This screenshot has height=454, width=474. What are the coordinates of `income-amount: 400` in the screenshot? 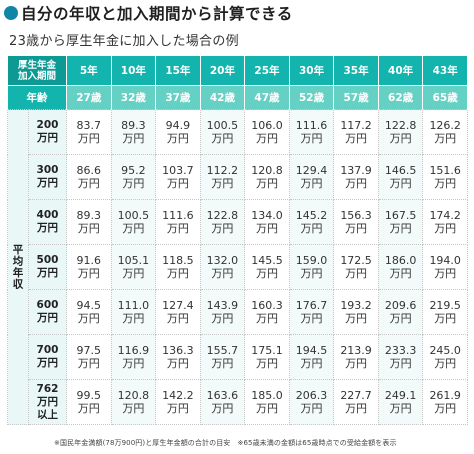 It's located at (47, 215).